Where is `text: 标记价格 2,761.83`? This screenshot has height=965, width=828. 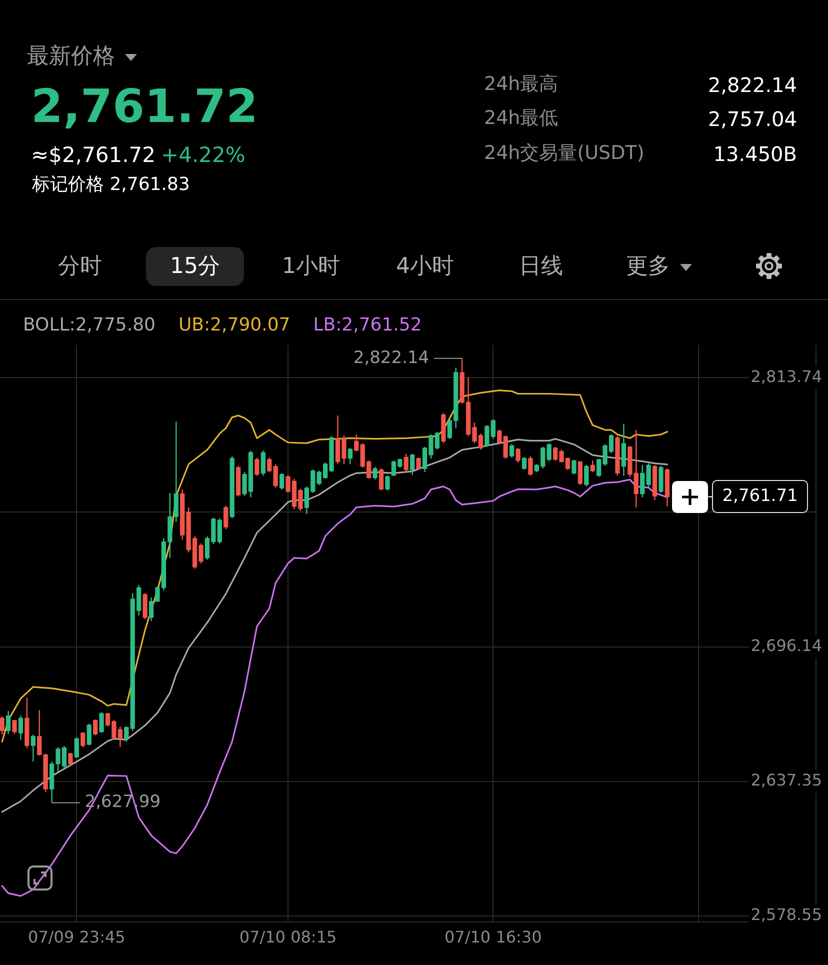 text: 标记价格 2,761.83 is located at coordinates (111, 185).